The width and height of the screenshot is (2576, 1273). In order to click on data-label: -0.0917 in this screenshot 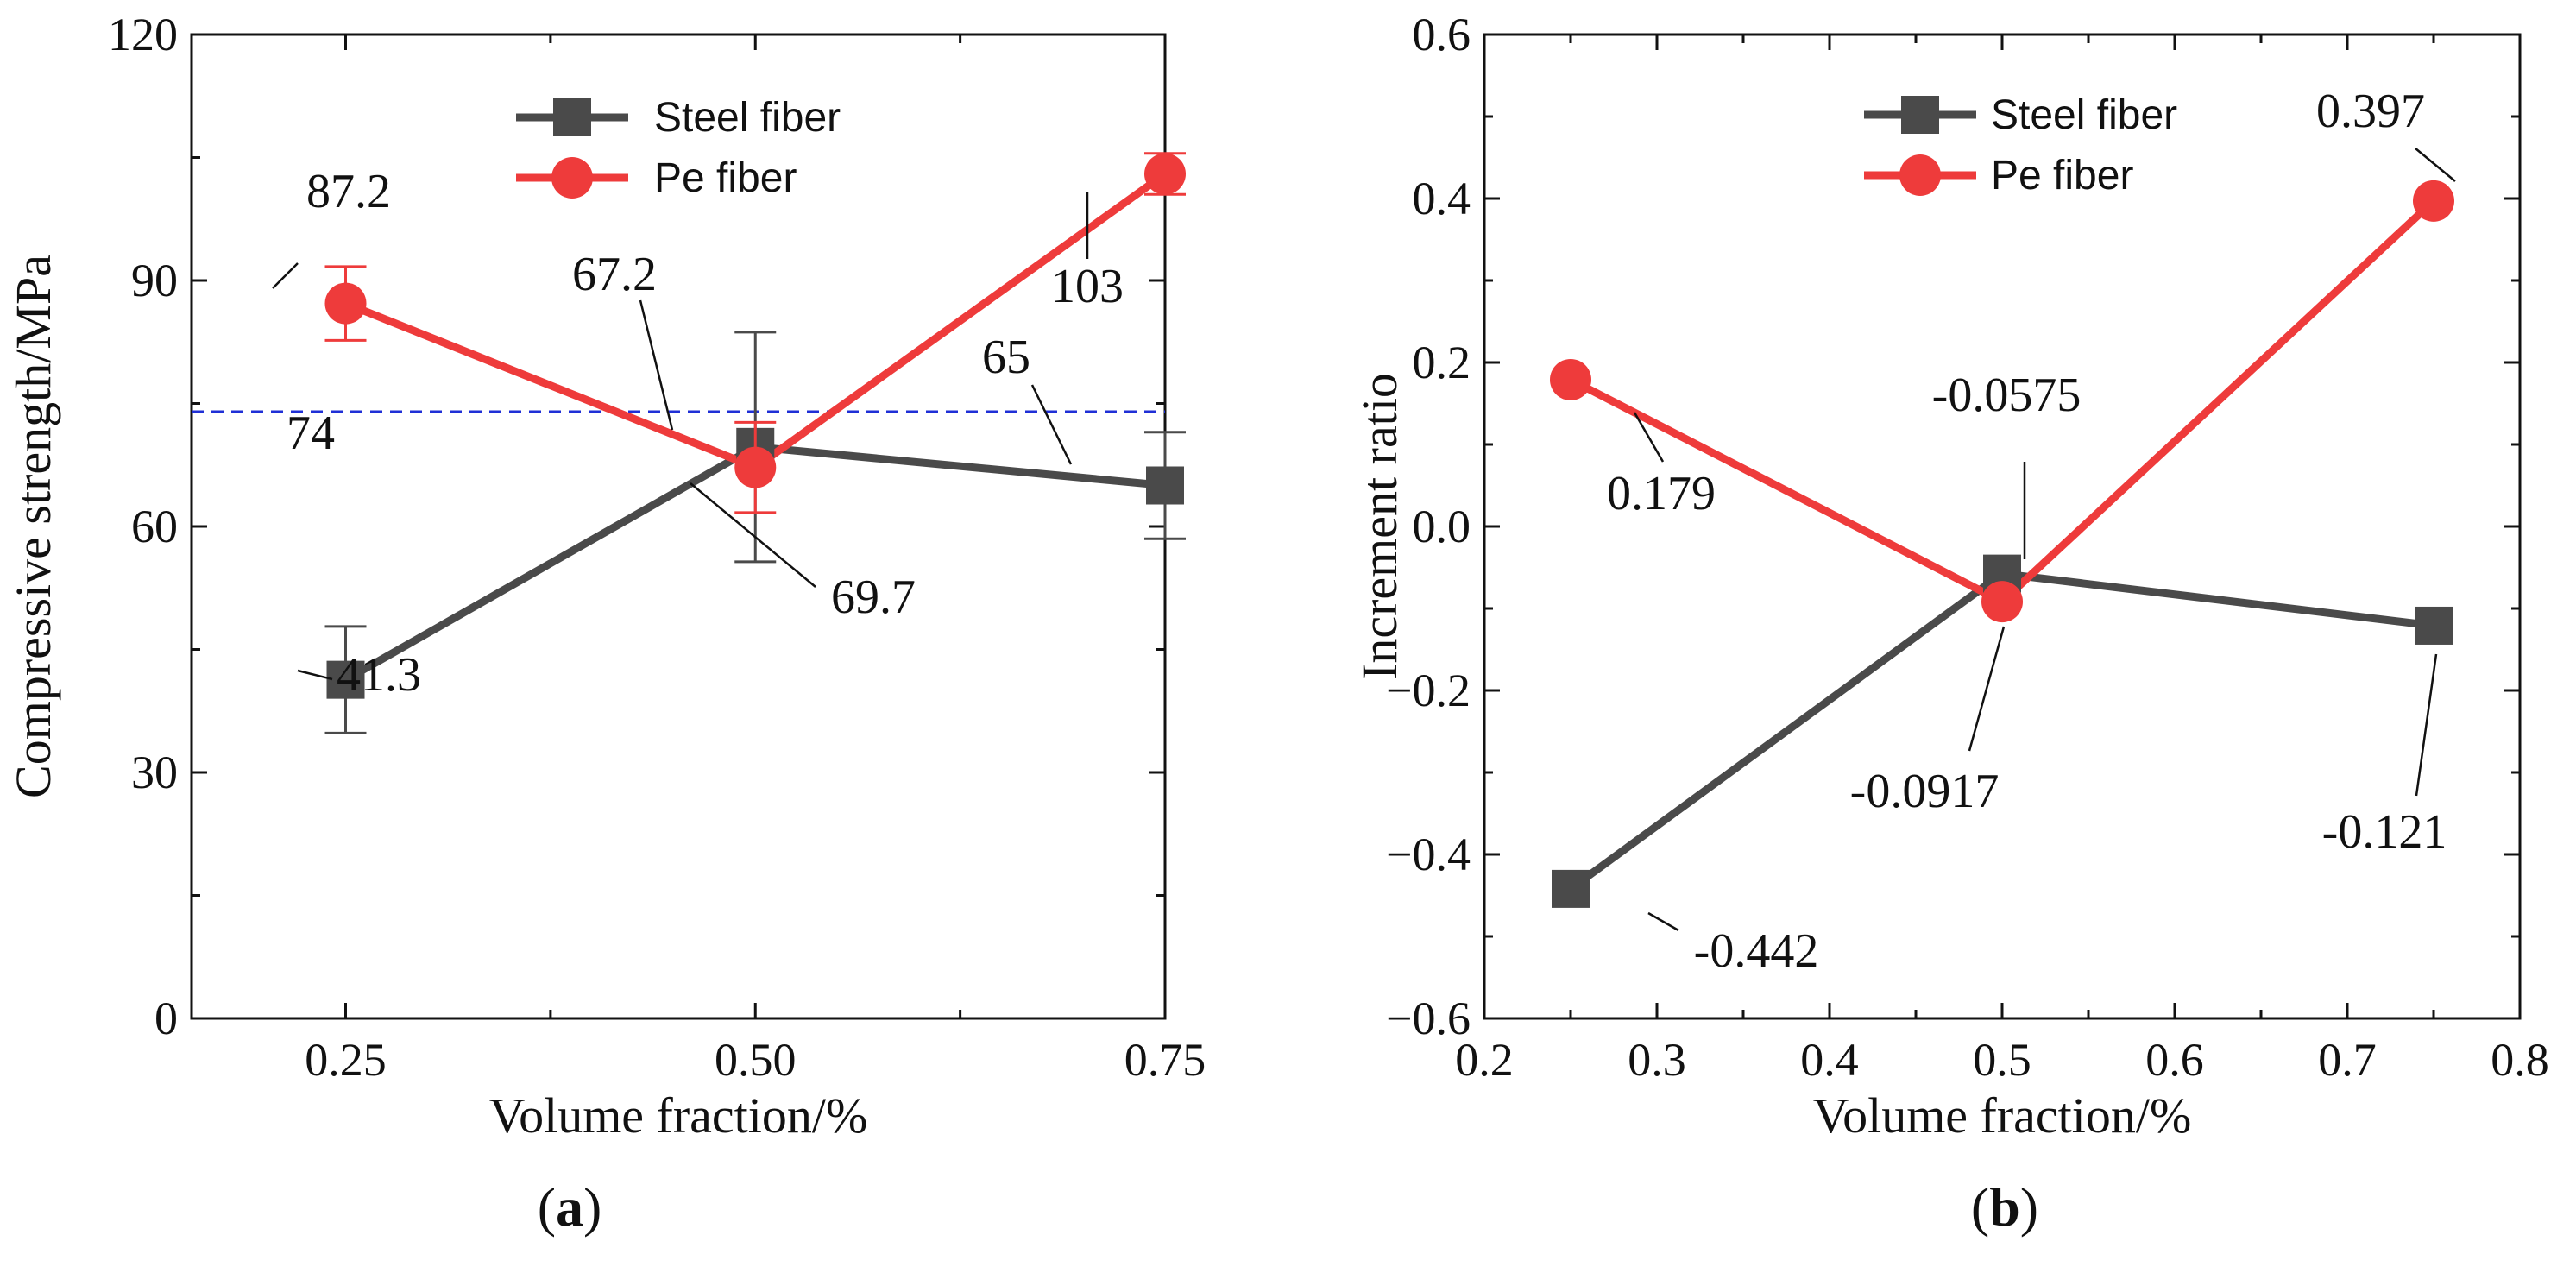, I will do `click(1925, 792)`.